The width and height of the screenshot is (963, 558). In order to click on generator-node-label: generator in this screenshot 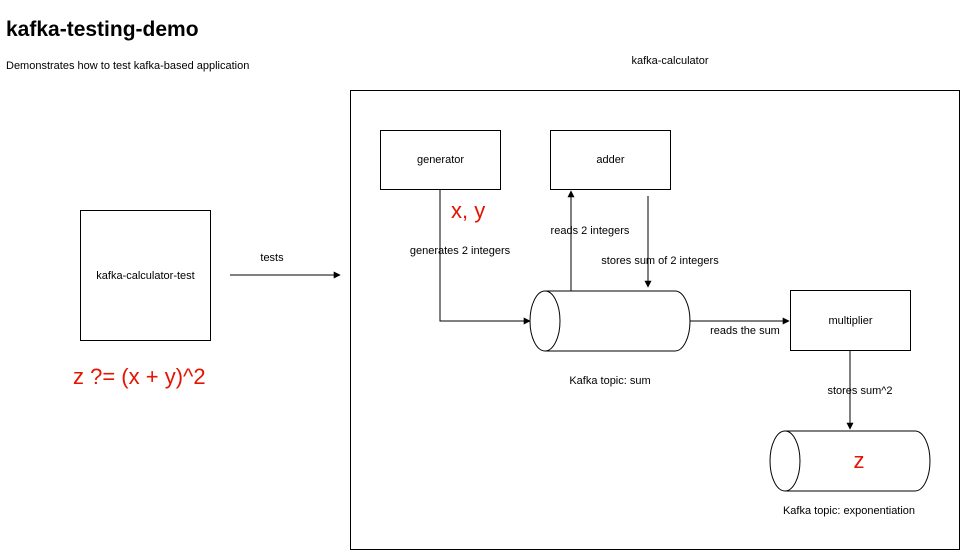, I will do `click(440, 160)`.